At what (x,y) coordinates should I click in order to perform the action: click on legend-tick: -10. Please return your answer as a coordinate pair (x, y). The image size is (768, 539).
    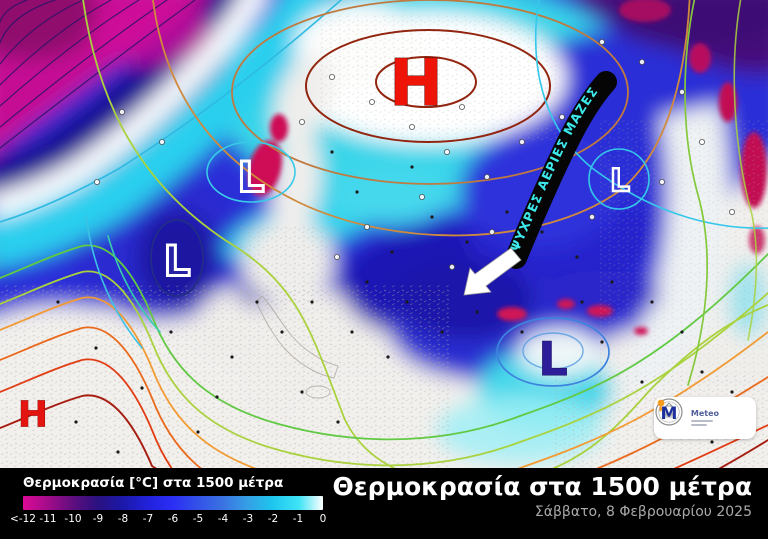
    Looking at the image, I should click on (73, 519).